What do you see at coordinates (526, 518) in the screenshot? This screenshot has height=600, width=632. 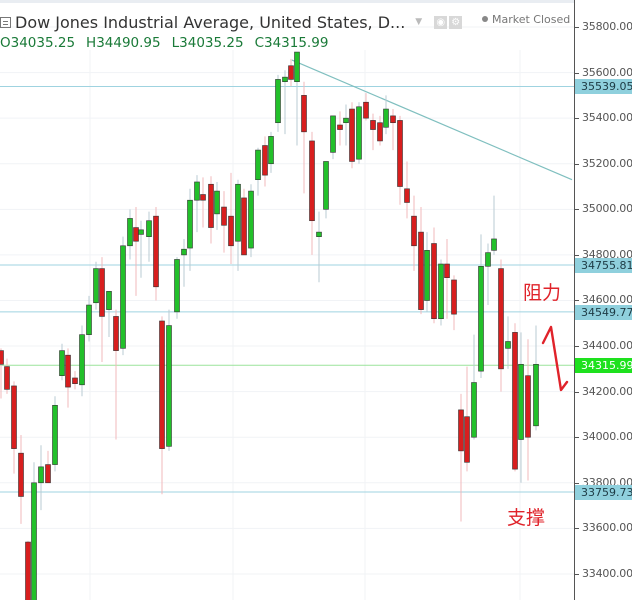 I see `support-annotation: 支撑` at bounding box center [526, 518].